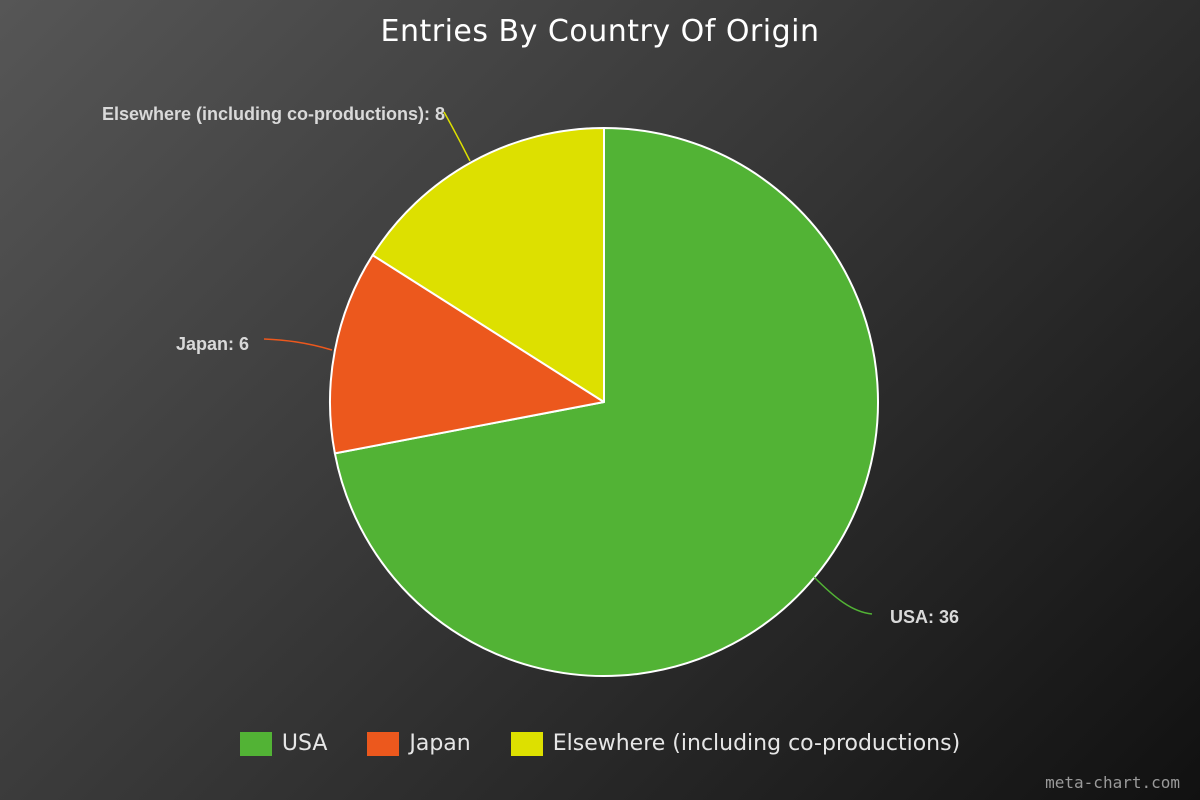 The width and height of the screenshot is (1200, 800). What do you see at coordinates (924, 617) in the screenshot?
I see `data-label-usa: USA: 36` at bounding box center [924, 617].